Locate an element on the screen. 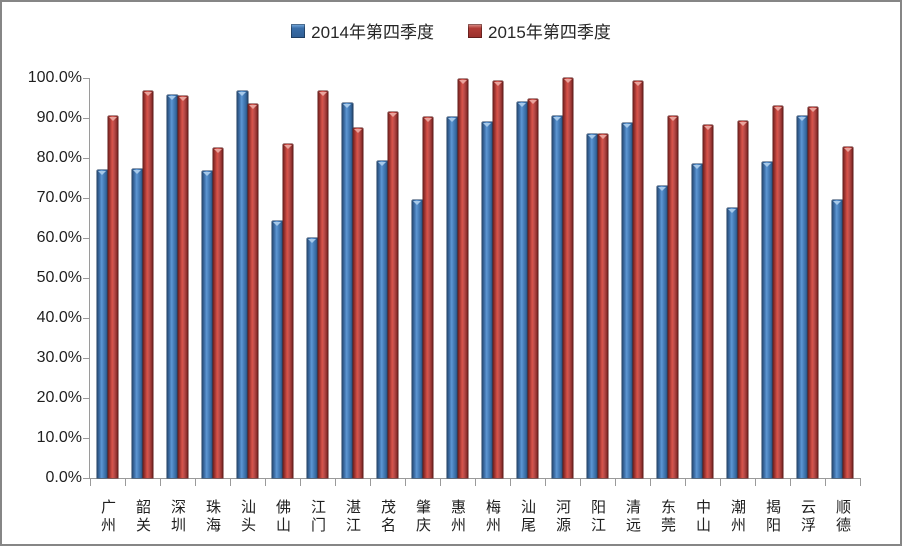 The width and height of the screenshot is (902, 546). legend-item-2015: 2015年第四季度 is located at coordinates (539, 30).